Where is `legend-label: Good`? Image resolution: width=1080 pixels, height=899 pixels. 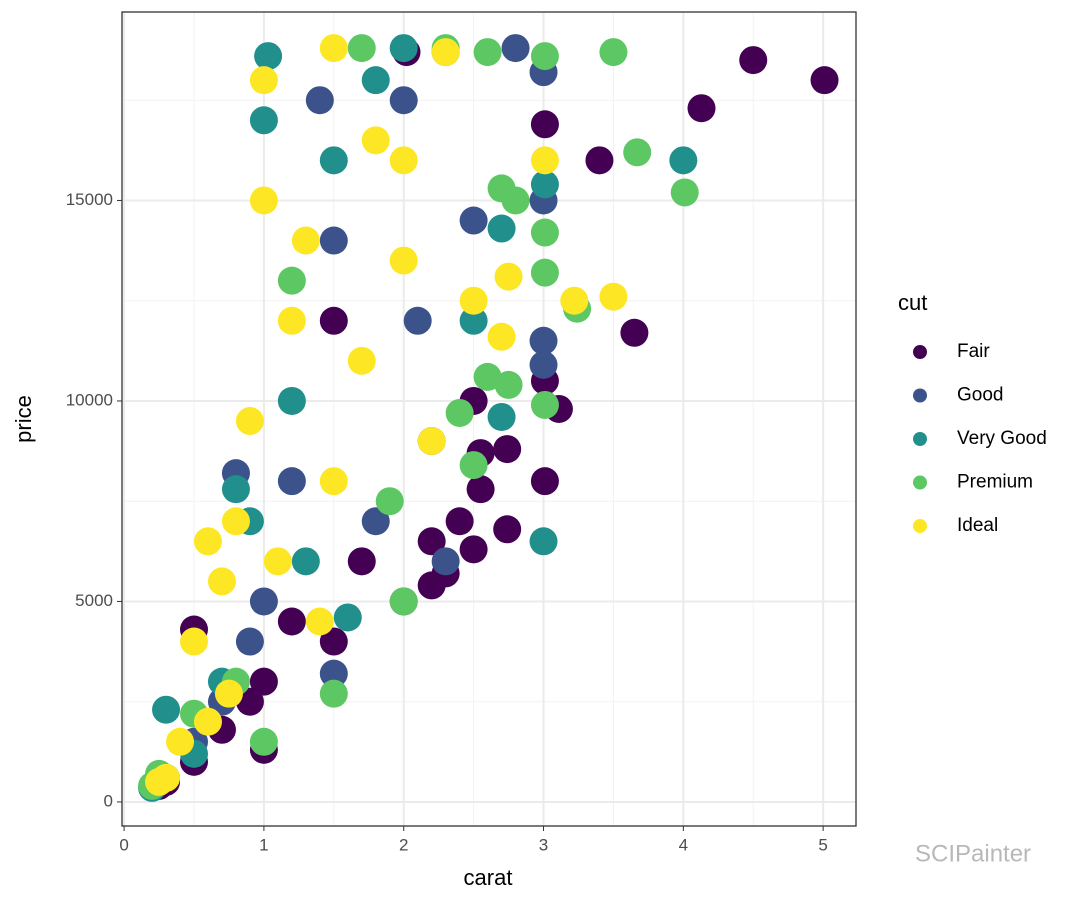 legend-label: Good is located at coordinates (980, 395).